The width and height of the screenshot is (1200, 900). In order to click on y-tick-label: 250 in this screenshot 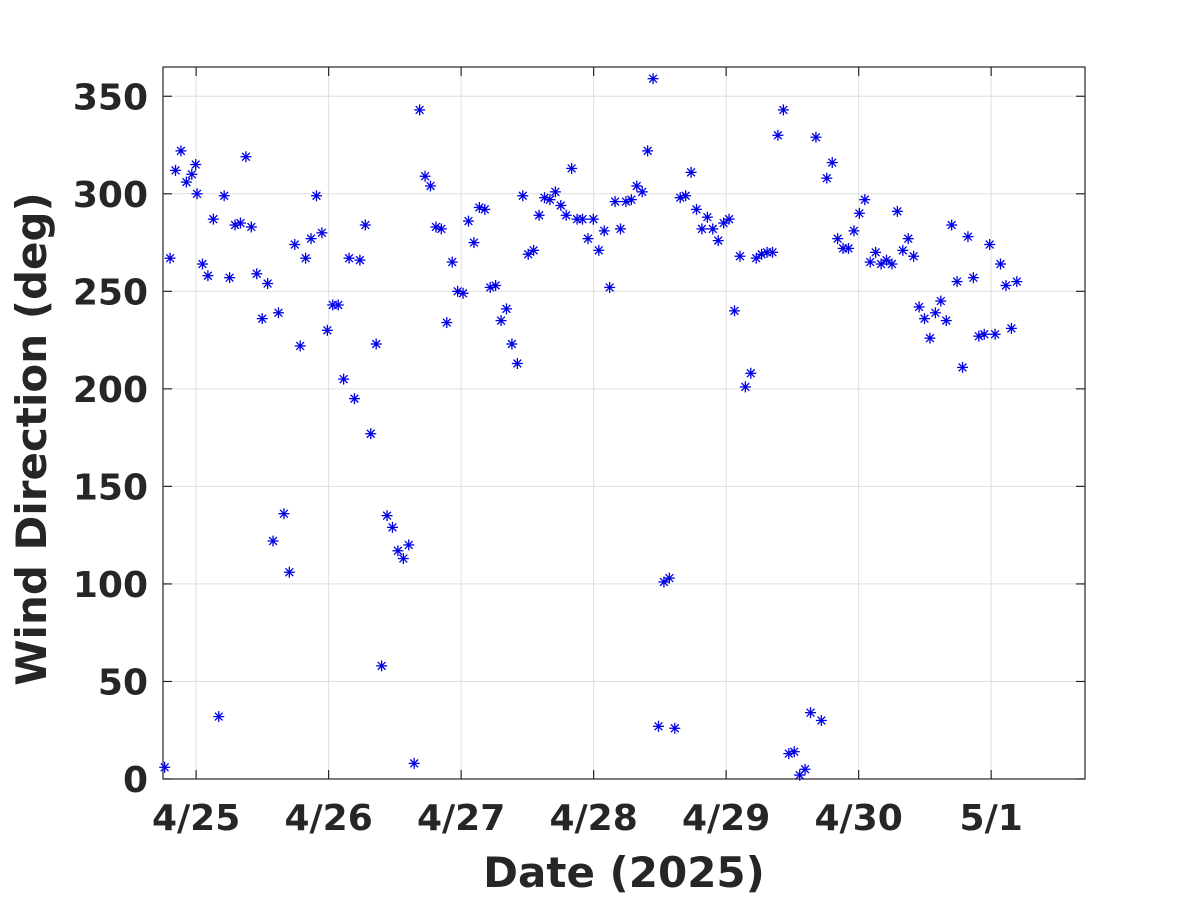, I will do `click(110, 292)`.